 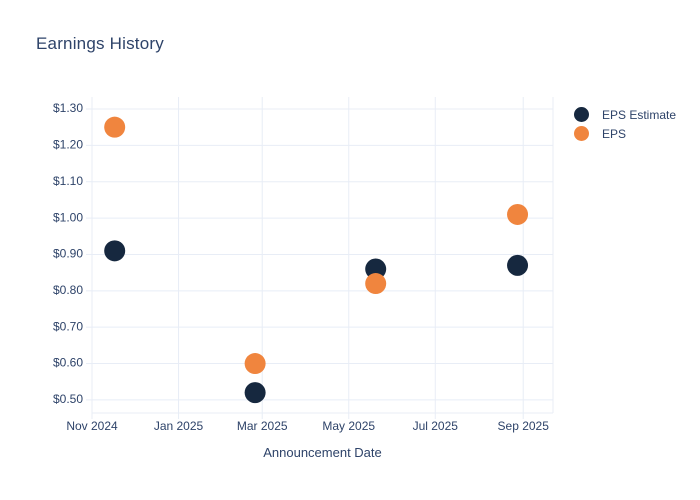 I want to click on x-tick-label: May 2025, so click(x=348, y=426).